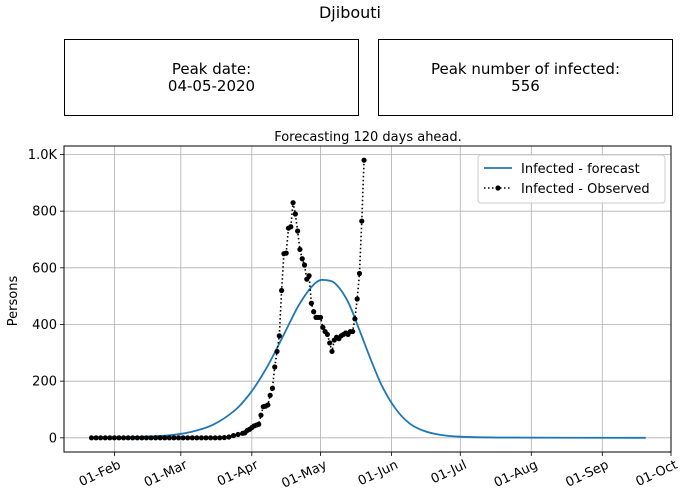  Describe the element at coordinates (44, 212) in the screenshot. I see `y-tick-label: 800` at that location.